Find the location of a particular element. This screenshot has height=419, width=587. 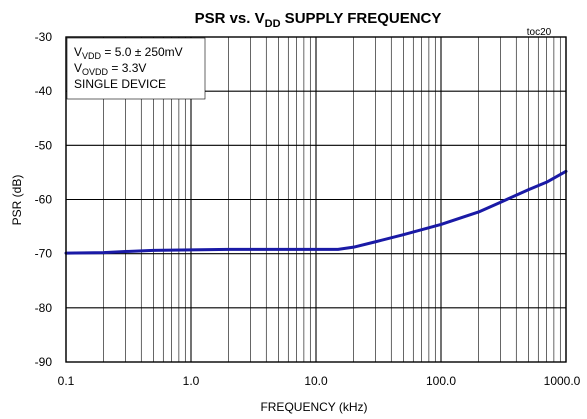

x-tick-label: 100.0 is located at coordinates (441, 381).